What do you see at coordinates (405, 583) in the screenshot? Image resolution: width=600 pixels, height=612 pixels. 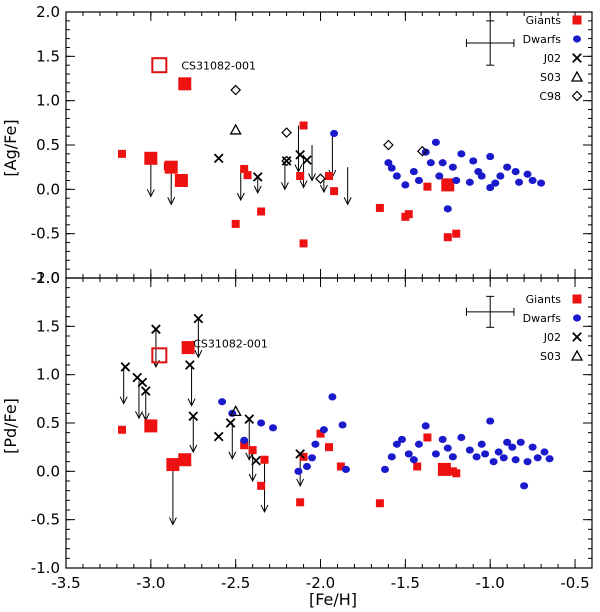 I see `pd-xtick-label: -1.5` at bounding box center [405, 583].